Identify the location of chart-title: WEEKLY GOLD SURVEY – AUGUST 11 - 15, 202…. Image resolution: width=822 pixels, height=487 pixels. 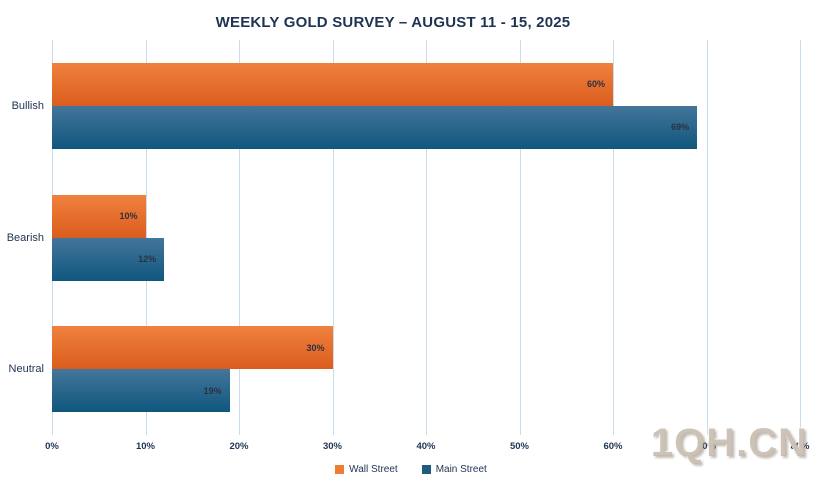
(393, 22).